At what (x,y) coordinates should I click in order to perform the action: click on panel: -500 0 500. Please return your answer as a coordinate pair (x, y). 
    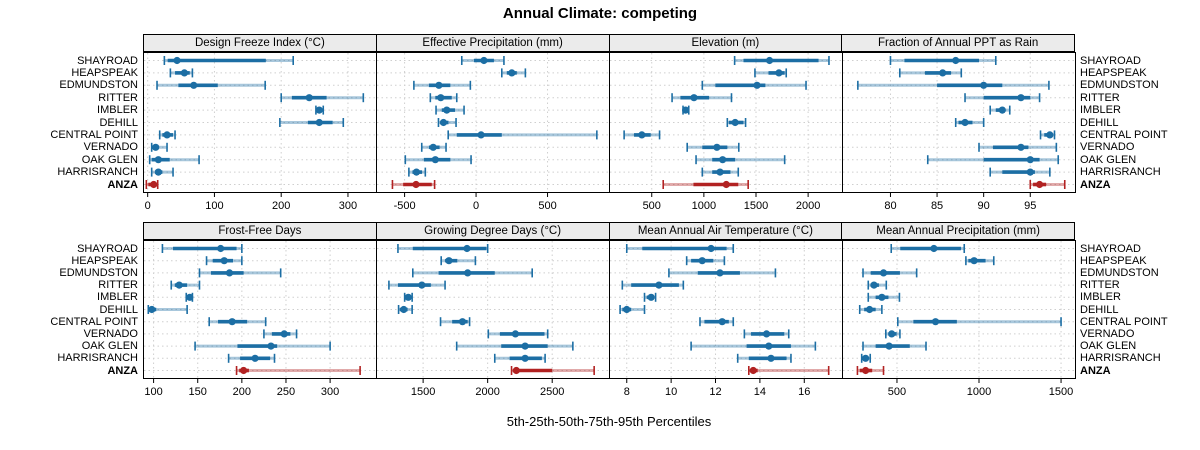
    Looking at the image, I should click on (493, 132).